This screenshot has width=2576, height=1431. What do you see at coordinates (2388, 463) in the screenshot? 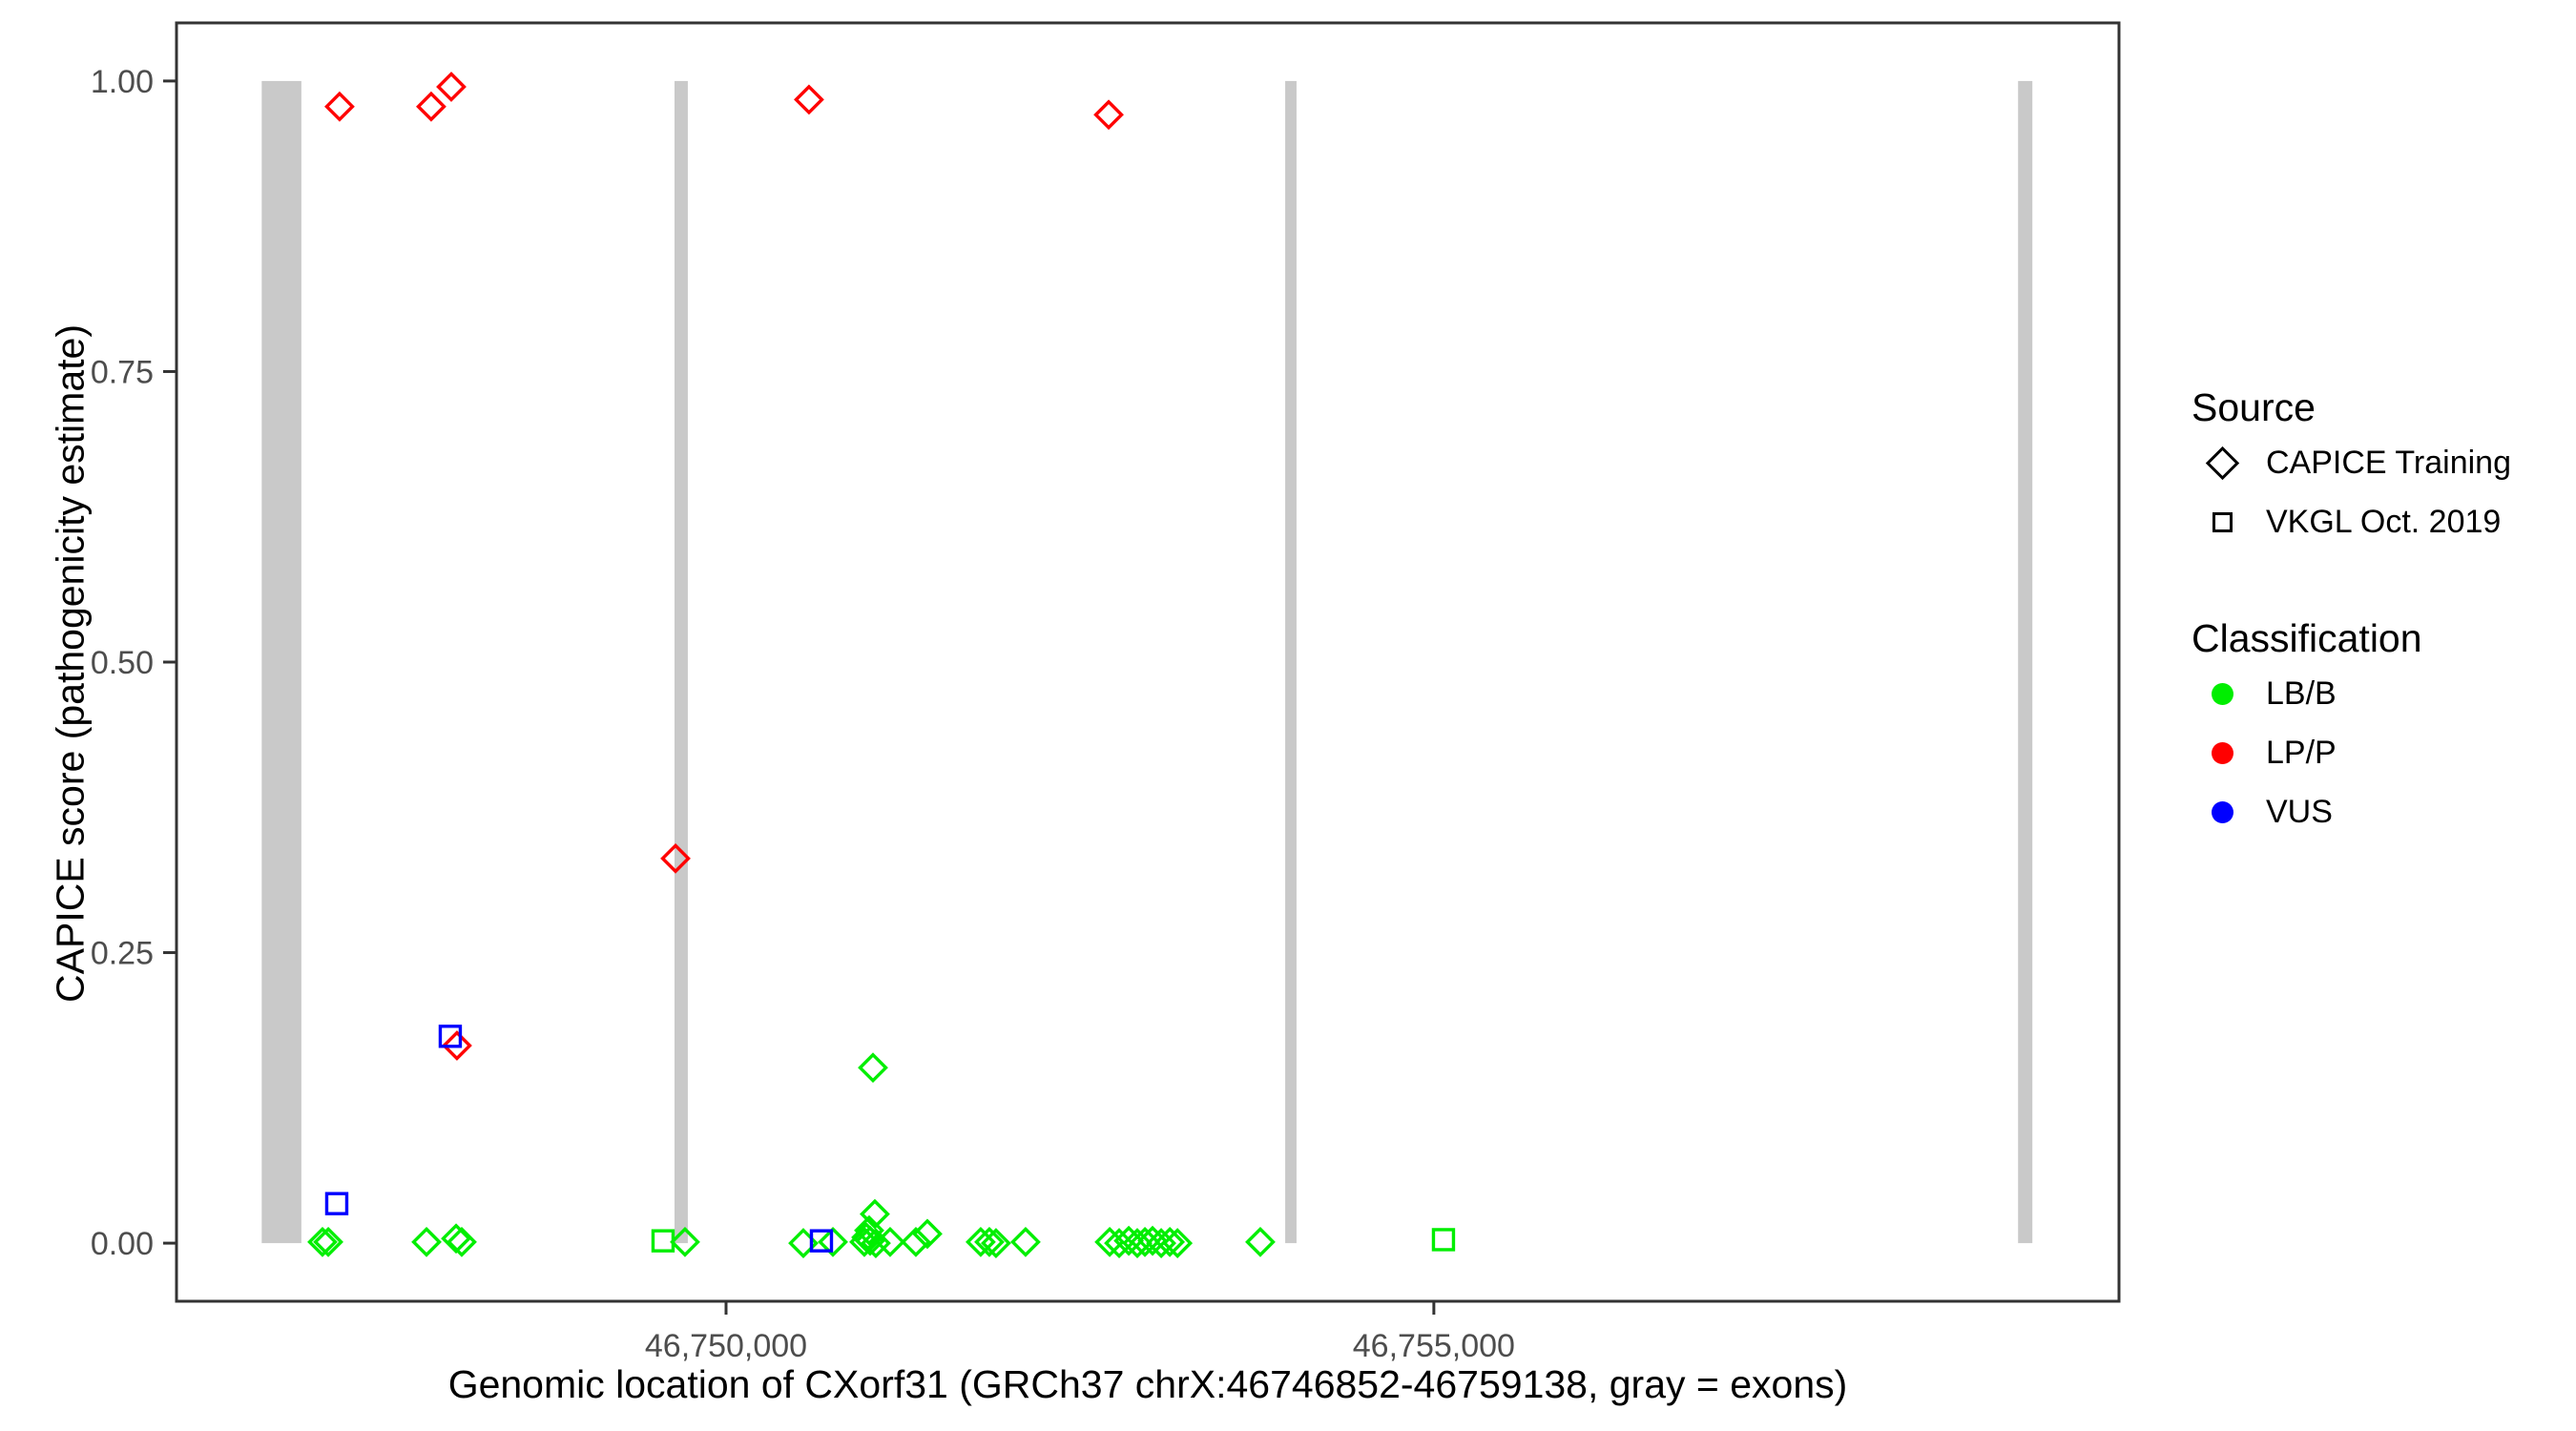
I see `legend-item-label: CAPICE Training` at bounding box center [2388, 463].